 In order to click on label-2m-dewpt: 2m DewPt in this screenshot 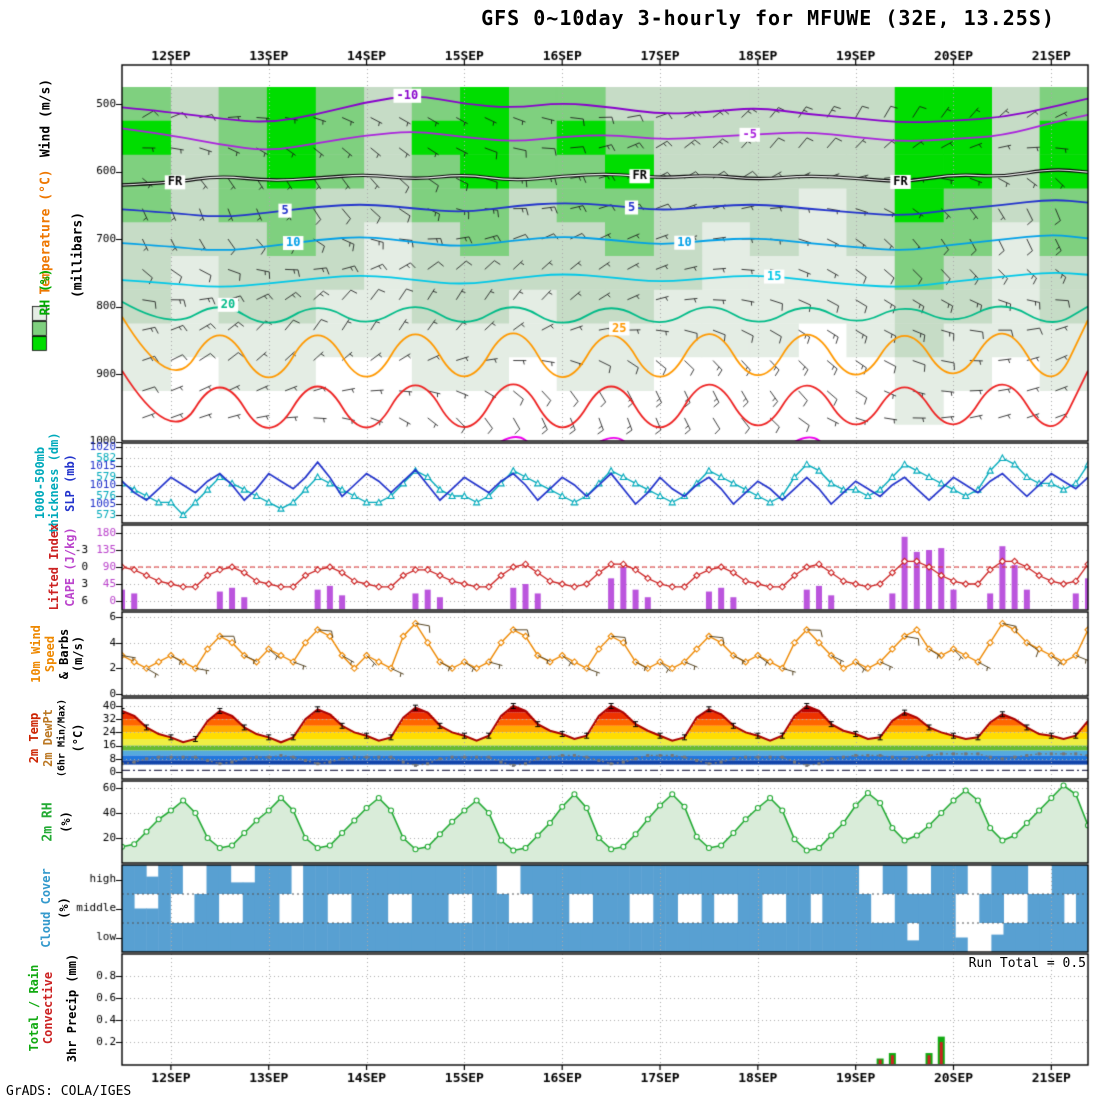, I will do `click(48, 738)`.